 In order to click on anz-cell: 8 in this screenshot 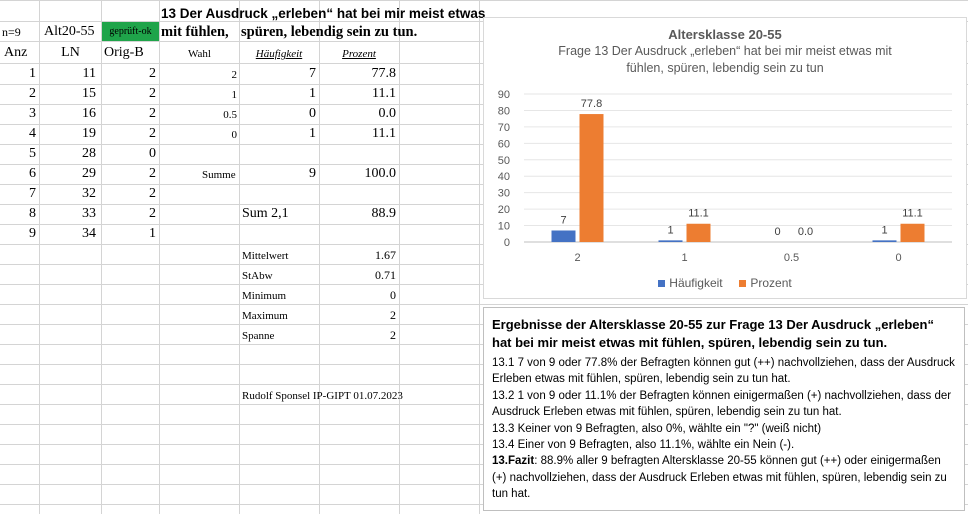, I will do `click(32, 213)`.